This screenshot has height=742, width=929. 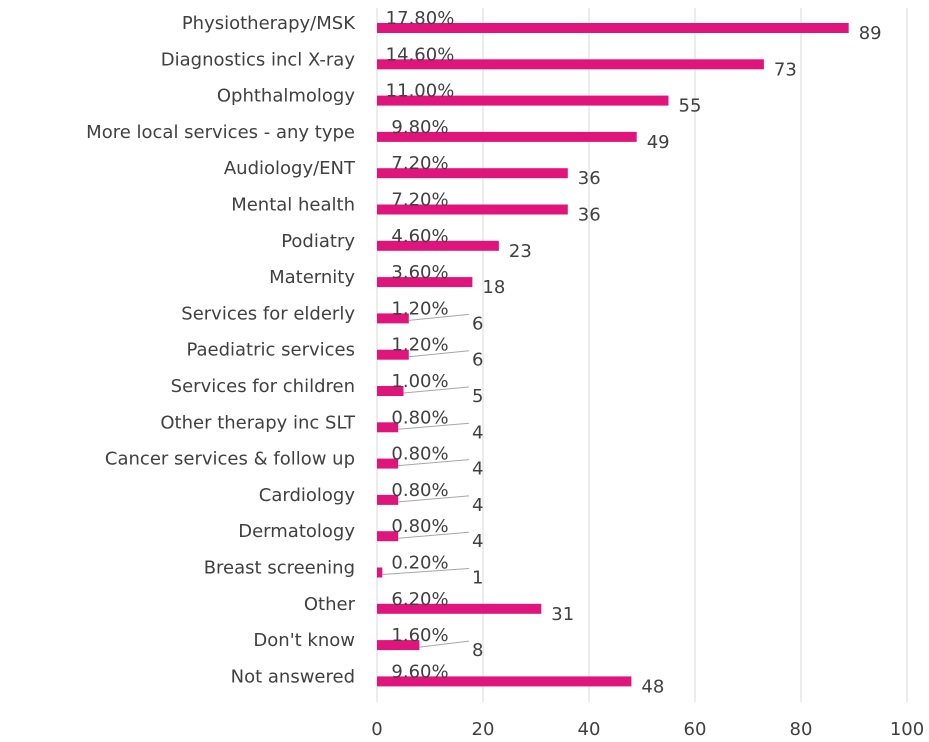 I want to click on value-label: 1, so click(x=477, y=578).